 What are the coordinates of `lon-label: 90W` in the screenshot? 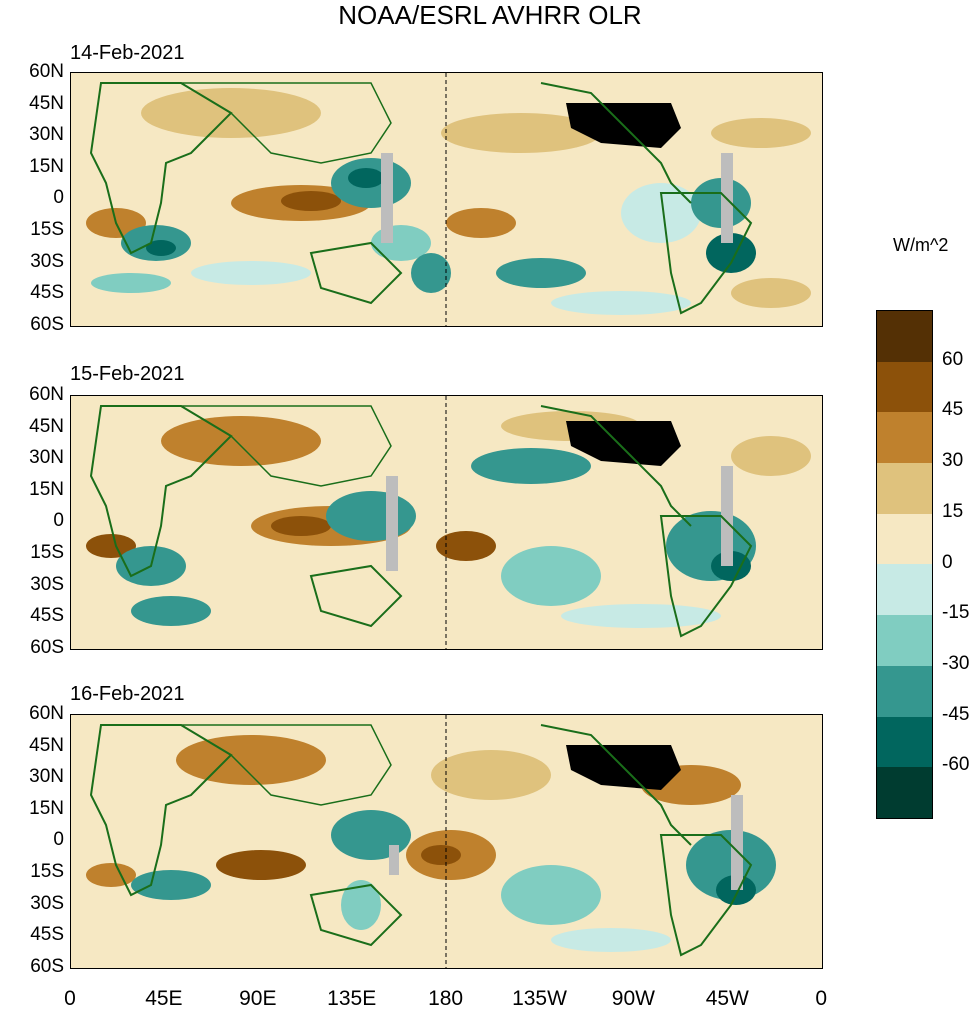 It's located at (633, 998).